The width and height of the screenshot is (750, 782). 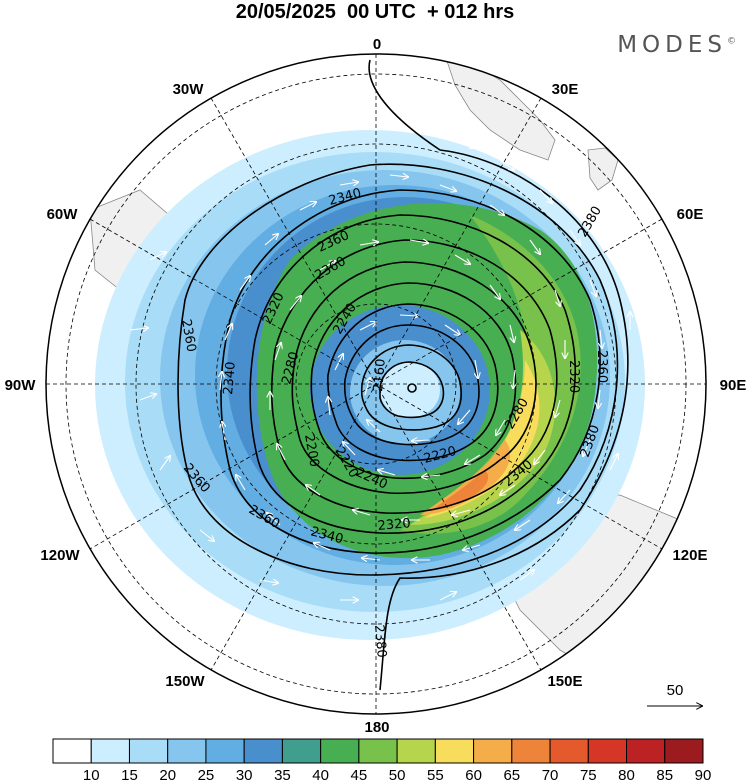 What do you see at coordinates (376, 727) in the screenshot?
I see `lon-label-180: 180` at bounding box center [376, 727].